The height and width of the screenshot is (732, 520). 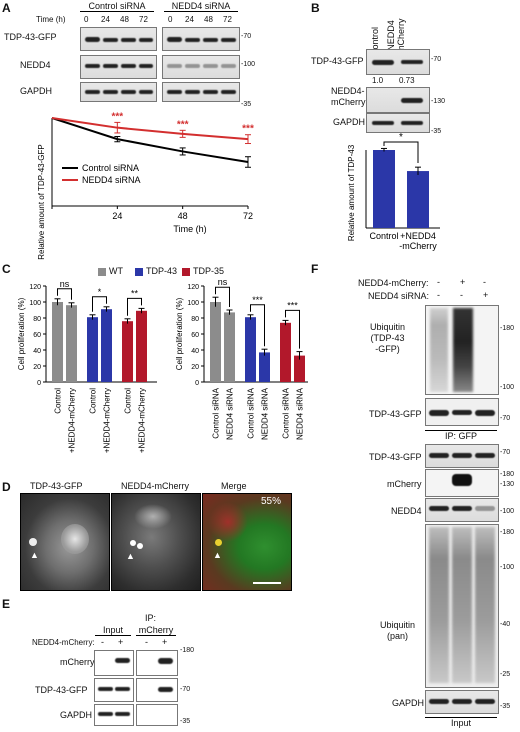 I want to click on e-ip: IP:, so click(x=151, y=618).